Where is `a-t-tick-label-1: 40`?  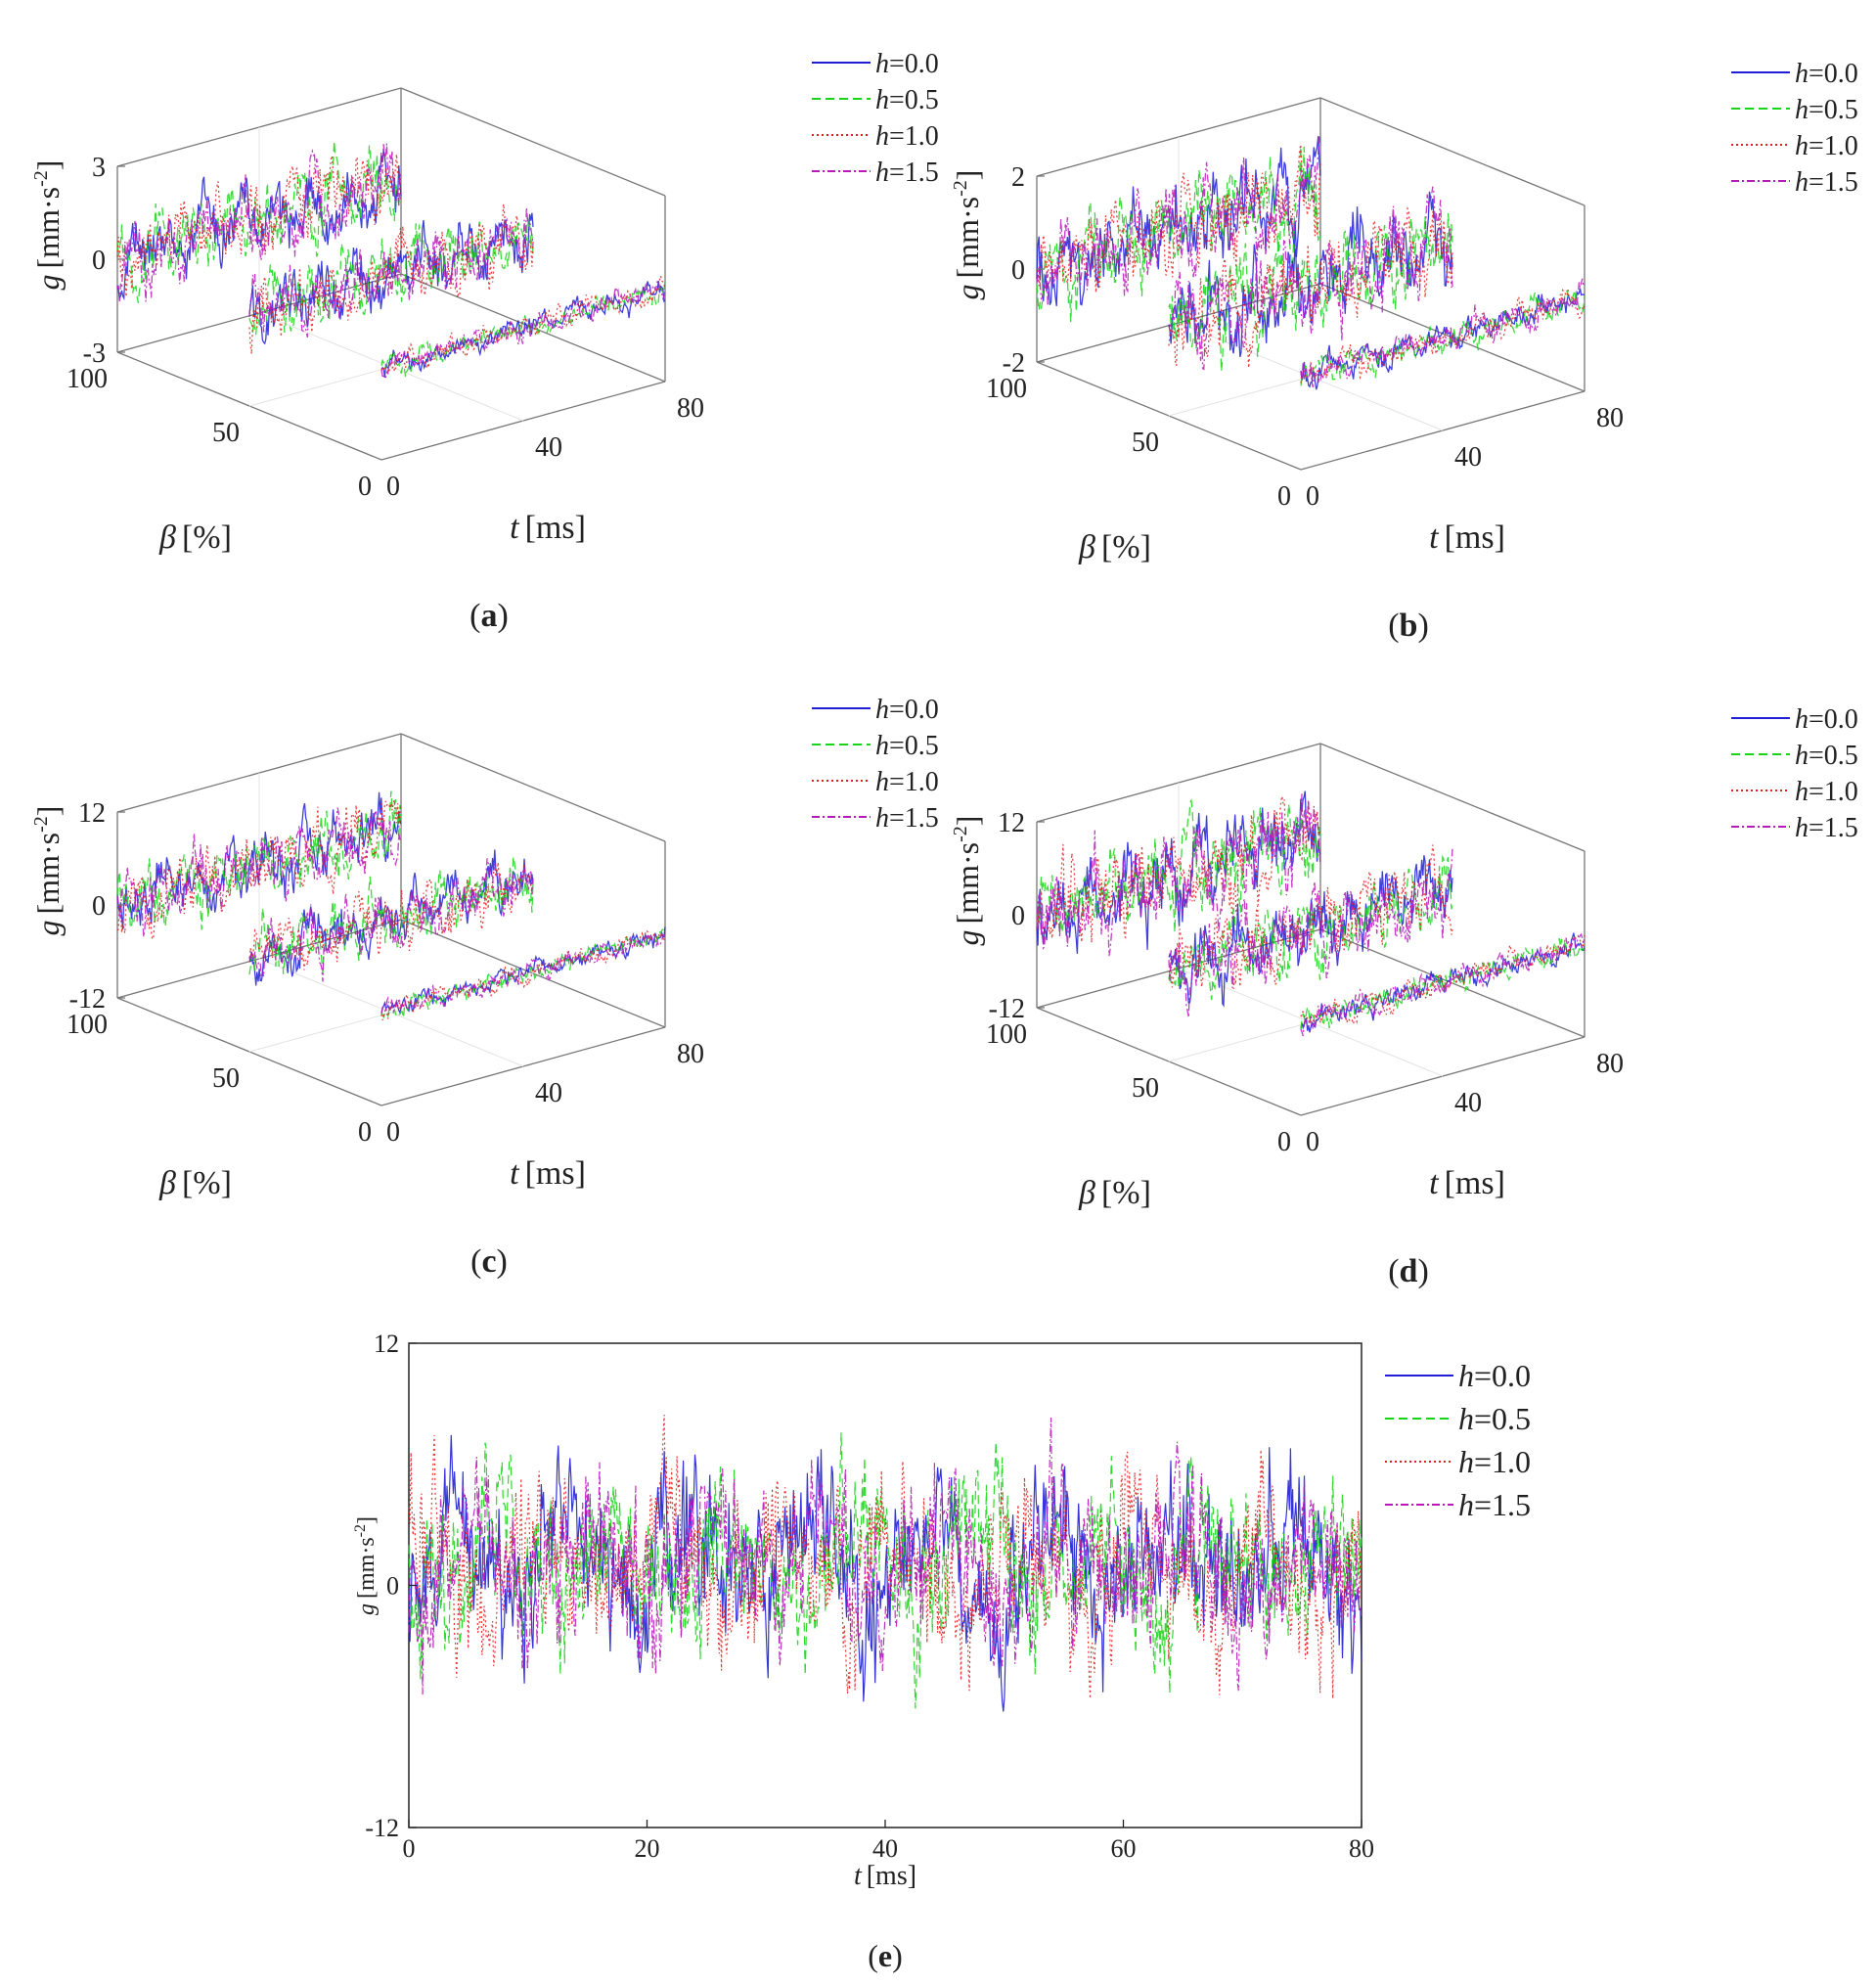
a-t-tick-label-1: 40 is located at coordinates (548, 447).